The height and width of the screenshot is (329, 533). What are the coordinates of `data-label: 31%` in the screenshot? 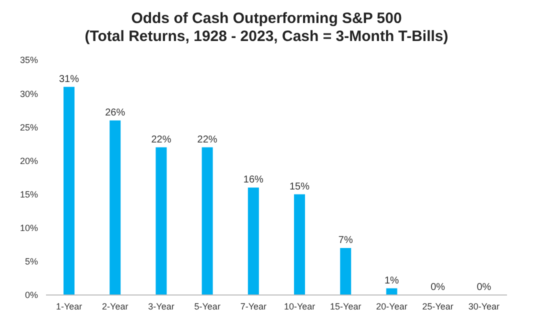 It's located at (69, 79).